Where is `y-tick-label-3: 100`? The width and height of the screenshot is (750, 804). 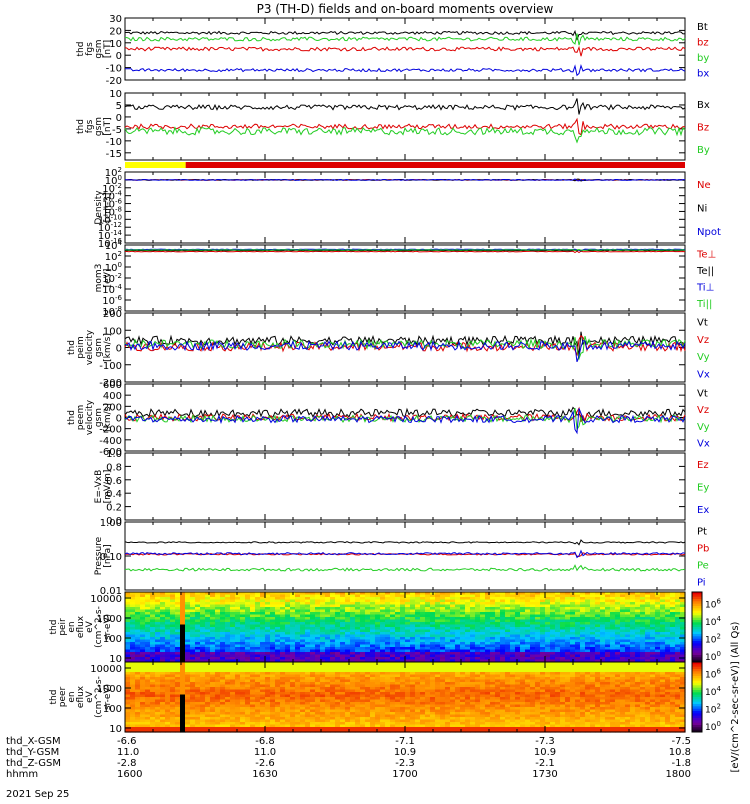 y-tick-label-3: 100 is located at coordinates (112, 331).